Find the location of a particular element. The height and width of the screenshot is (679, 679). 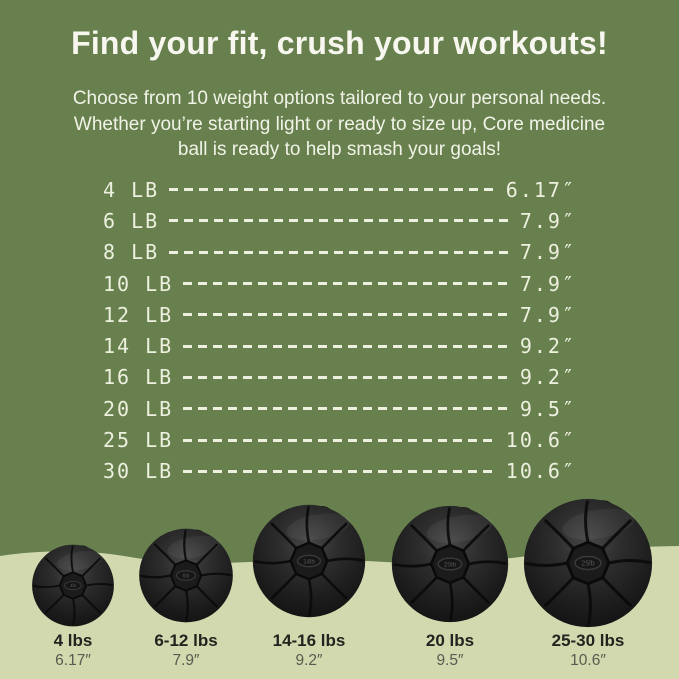

size-value: 9.5″ is located at coordinates (547, 408).